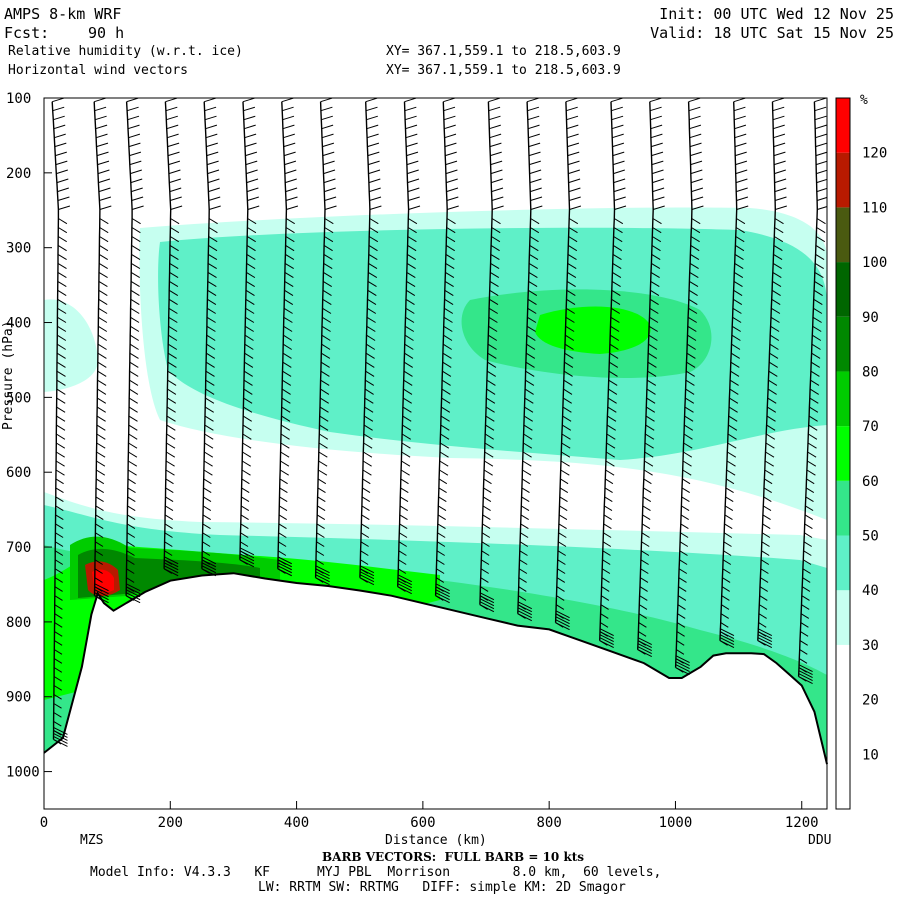  Describe the element at coordinates (870, 701) in the screenshot. I see `colorbar-label: 20` at that location.